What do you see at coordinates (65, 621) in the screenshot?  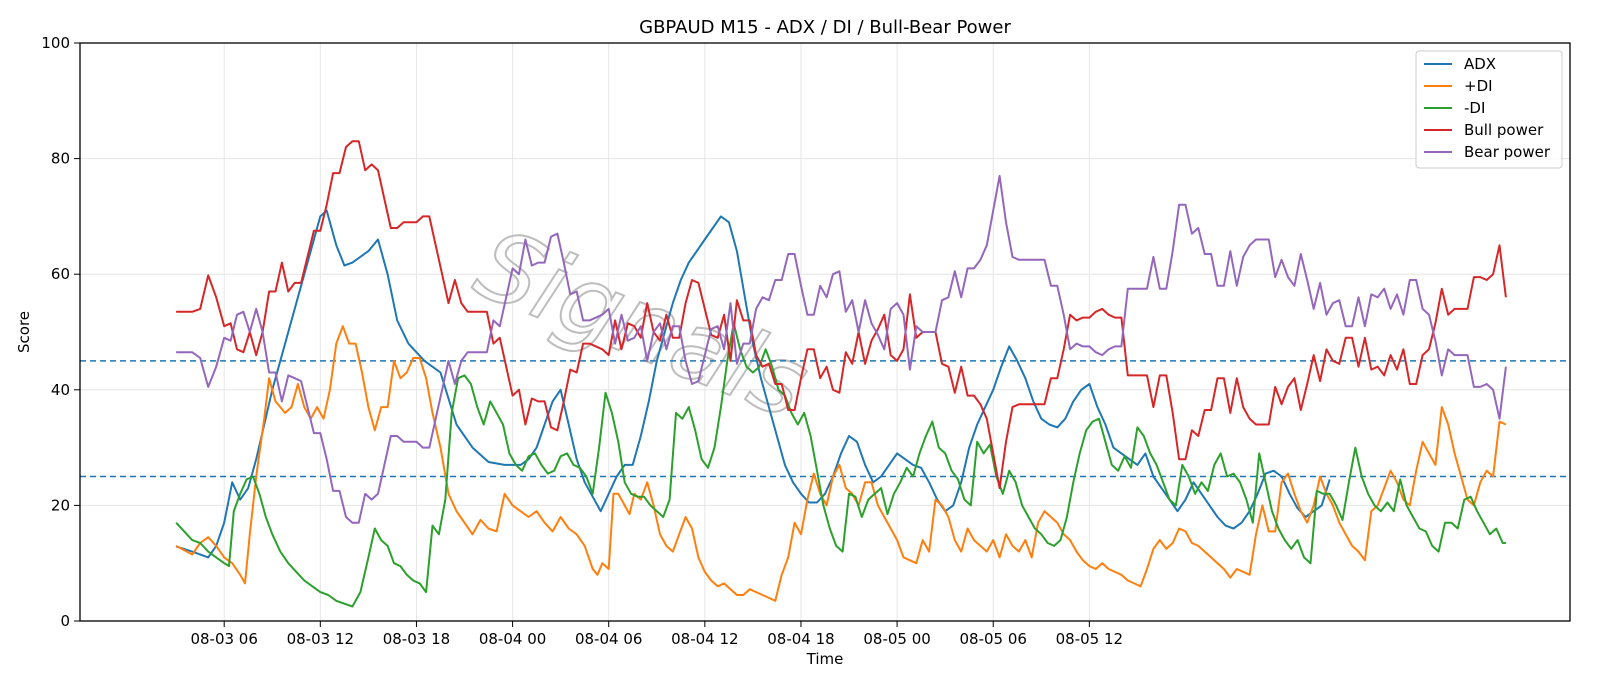 I see `y-tick-label: 0` at bounding box center [65, 621].